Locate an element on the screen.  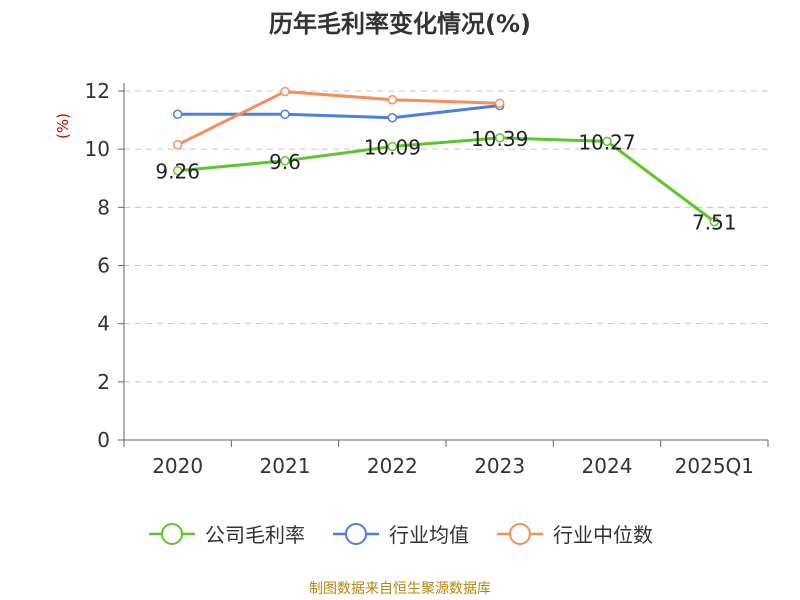
data-labels: 9.26 9.6 10.09 10.39 10.27 7.51 is located at coordinates (445, 181).